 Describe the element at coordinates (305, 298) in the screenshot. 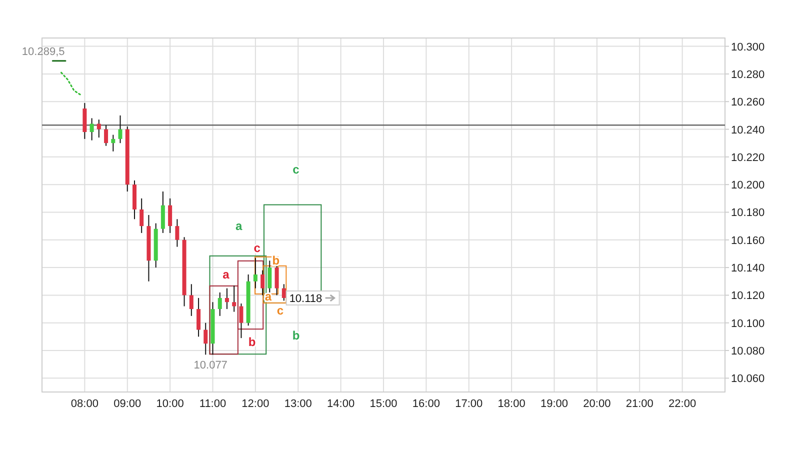

I see `annotation: 10.118` at that location.